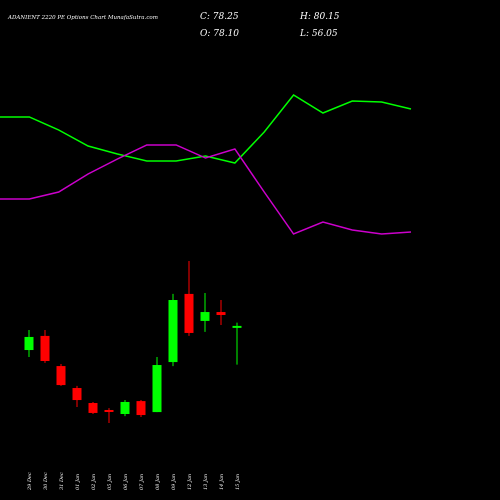 The image size is (500, 500). Describe the element at coordinates (219, 34) in the screenshot. I see `open-label: O: 78.10` at that location.